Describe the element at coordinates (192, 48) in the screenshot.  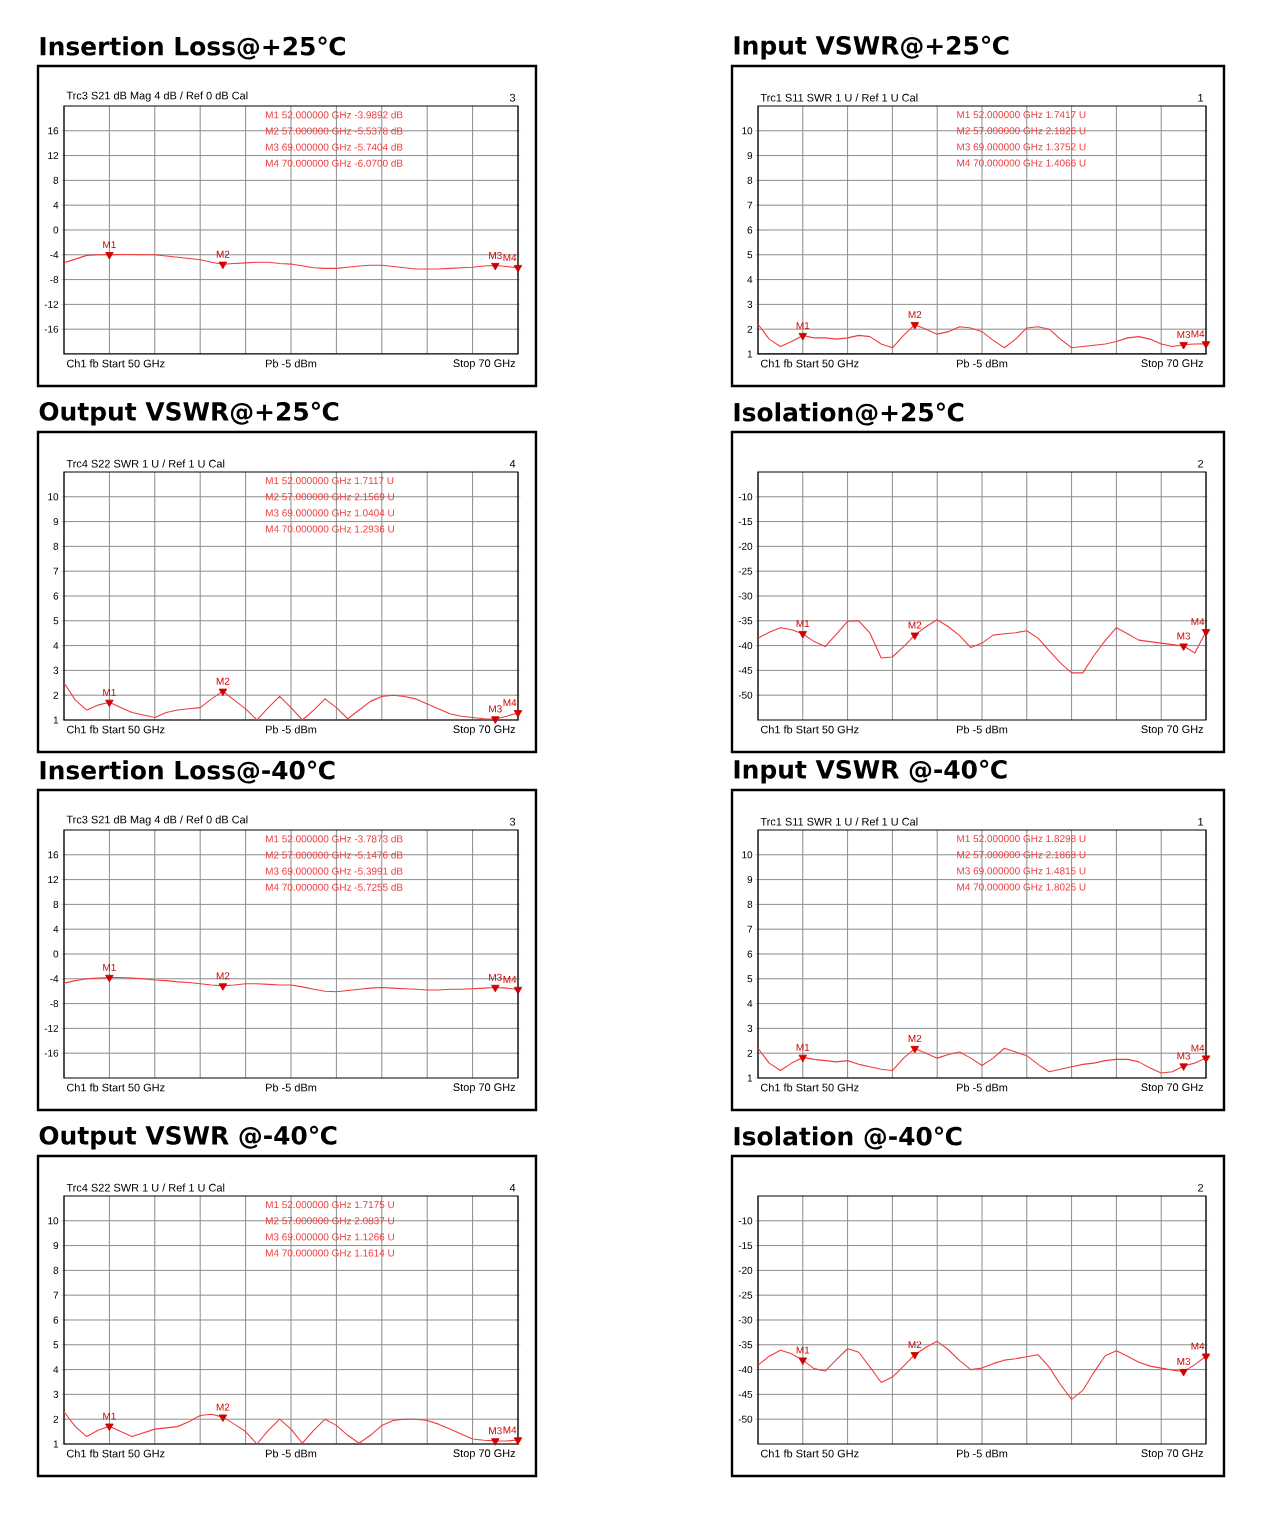
I see `chart-title: Insertion Loss@+25℃` at that location.